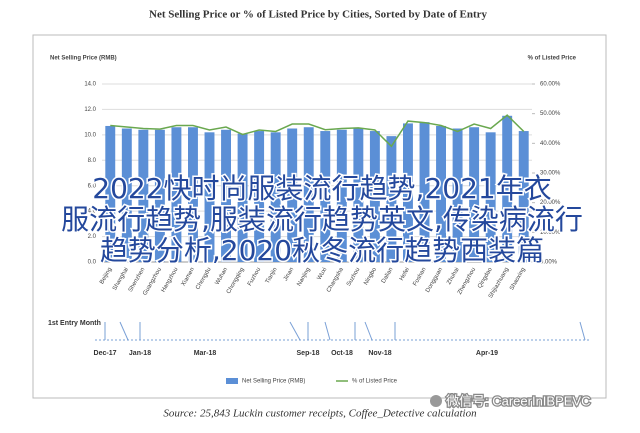 The height and width of the screenshot is (433, 640). Describe the element at coordinates (303, 277) in the screenshot. I see `x-tick-label: Nanjing` at that location.